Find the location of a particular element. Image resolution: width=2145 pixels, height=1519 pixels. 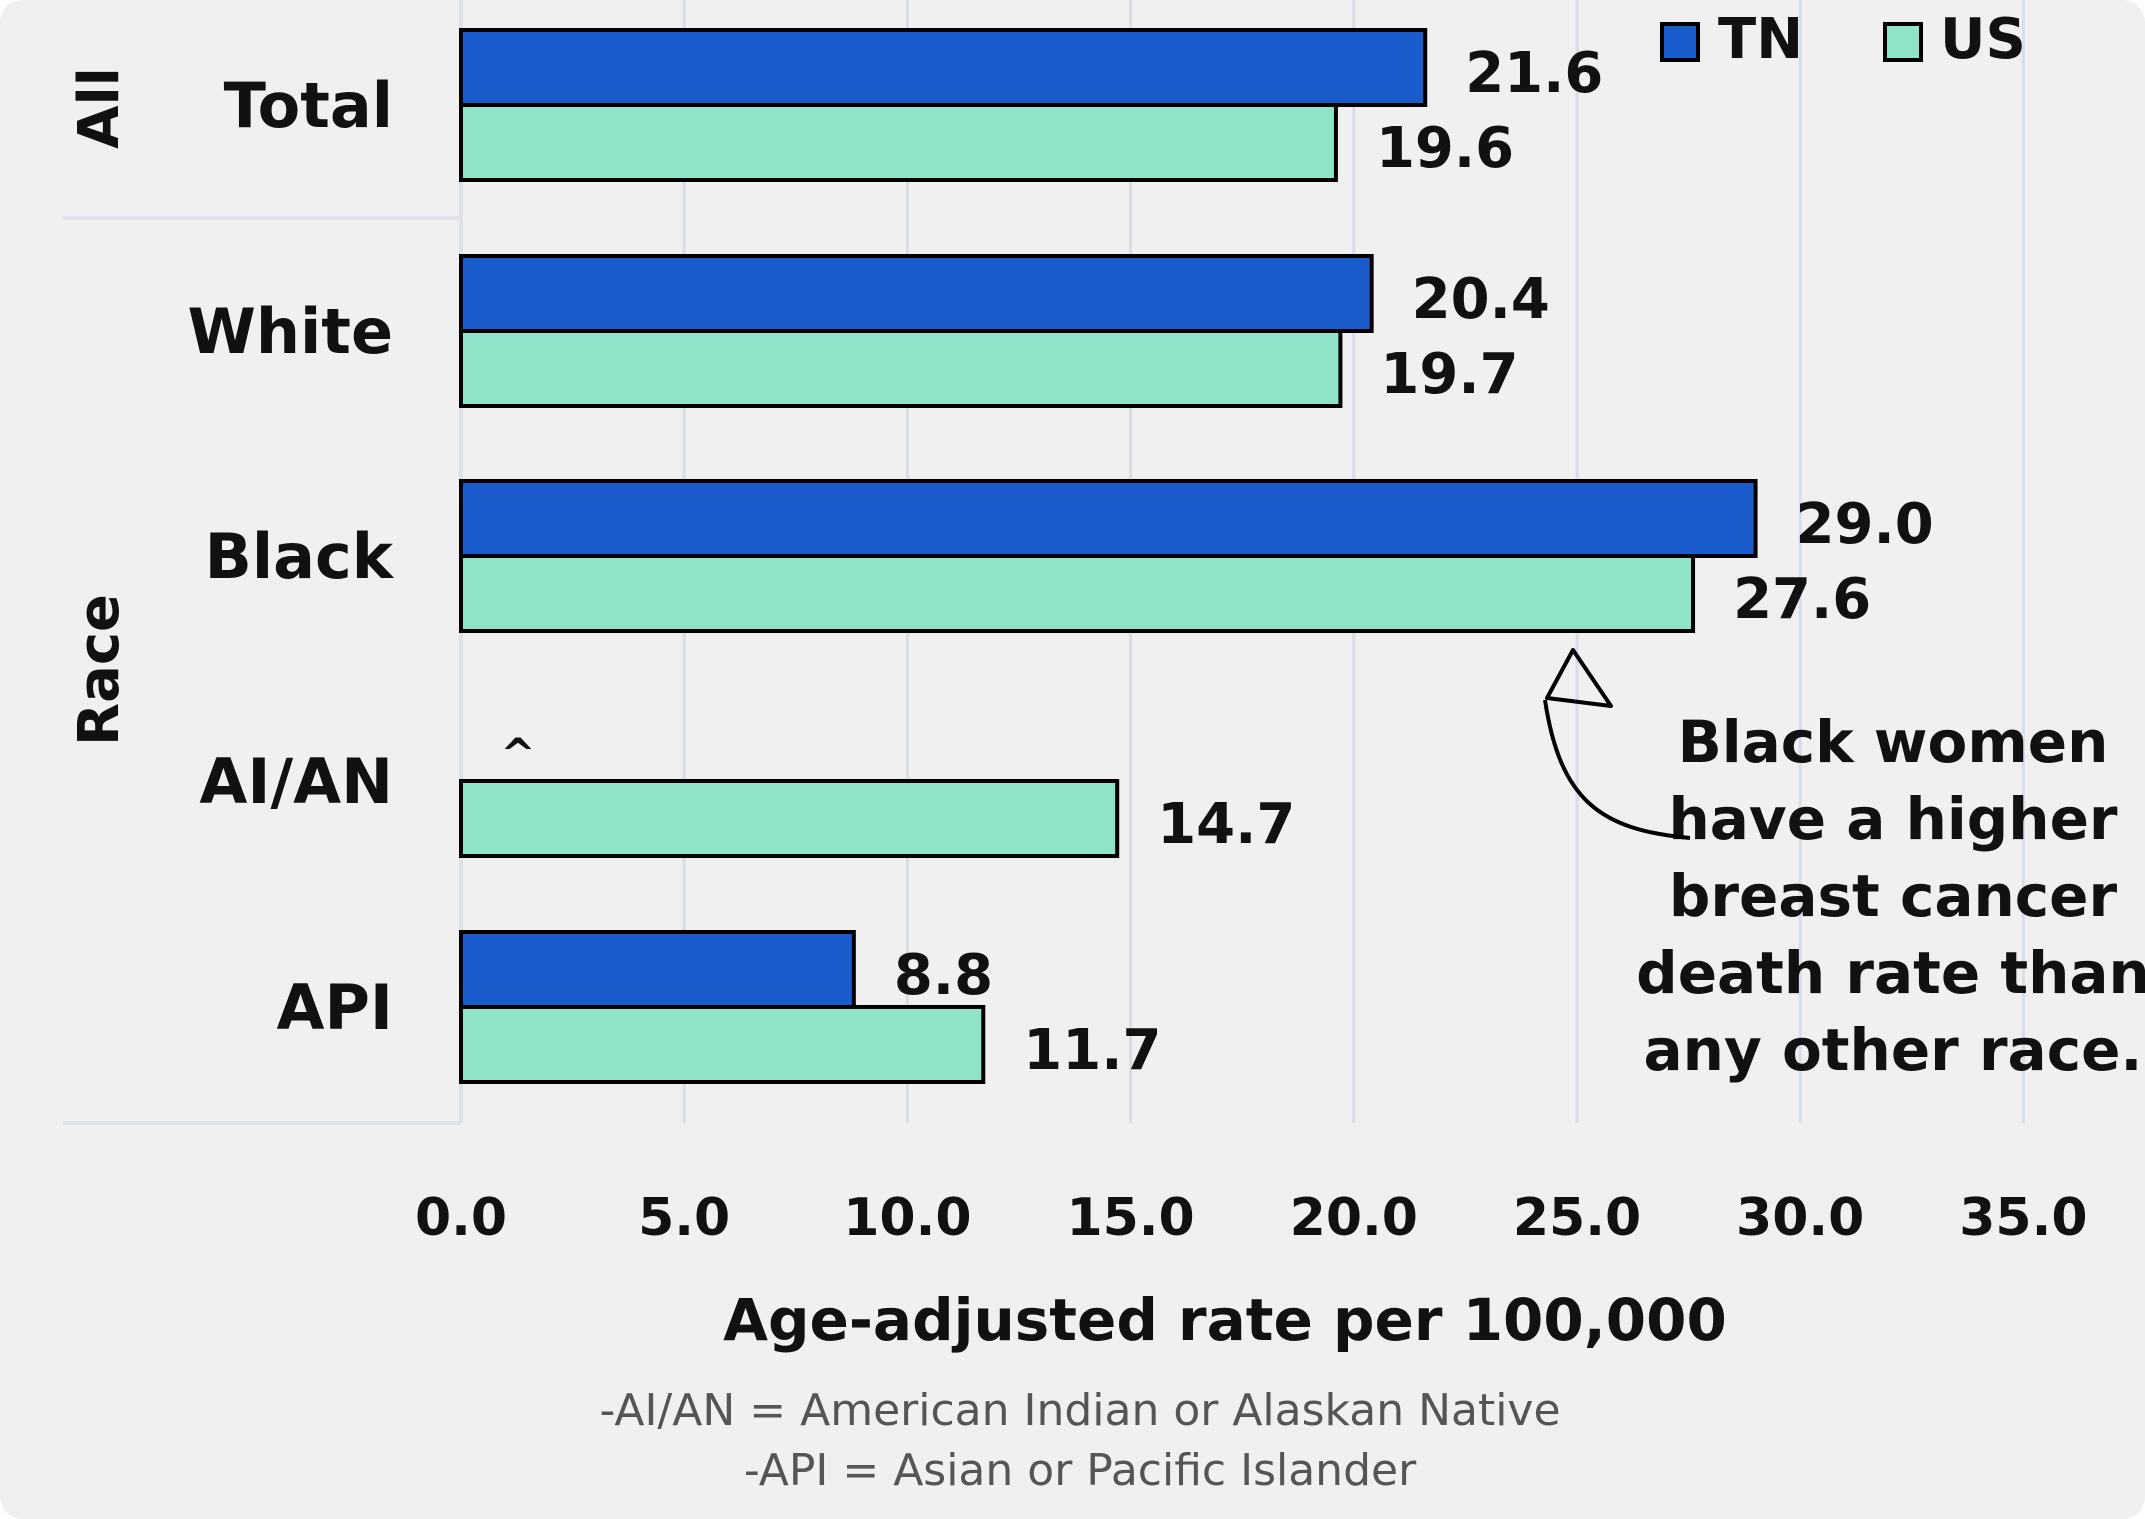

value-label-us-ai-an: 14.7 is located at coordinates (1226, 824).